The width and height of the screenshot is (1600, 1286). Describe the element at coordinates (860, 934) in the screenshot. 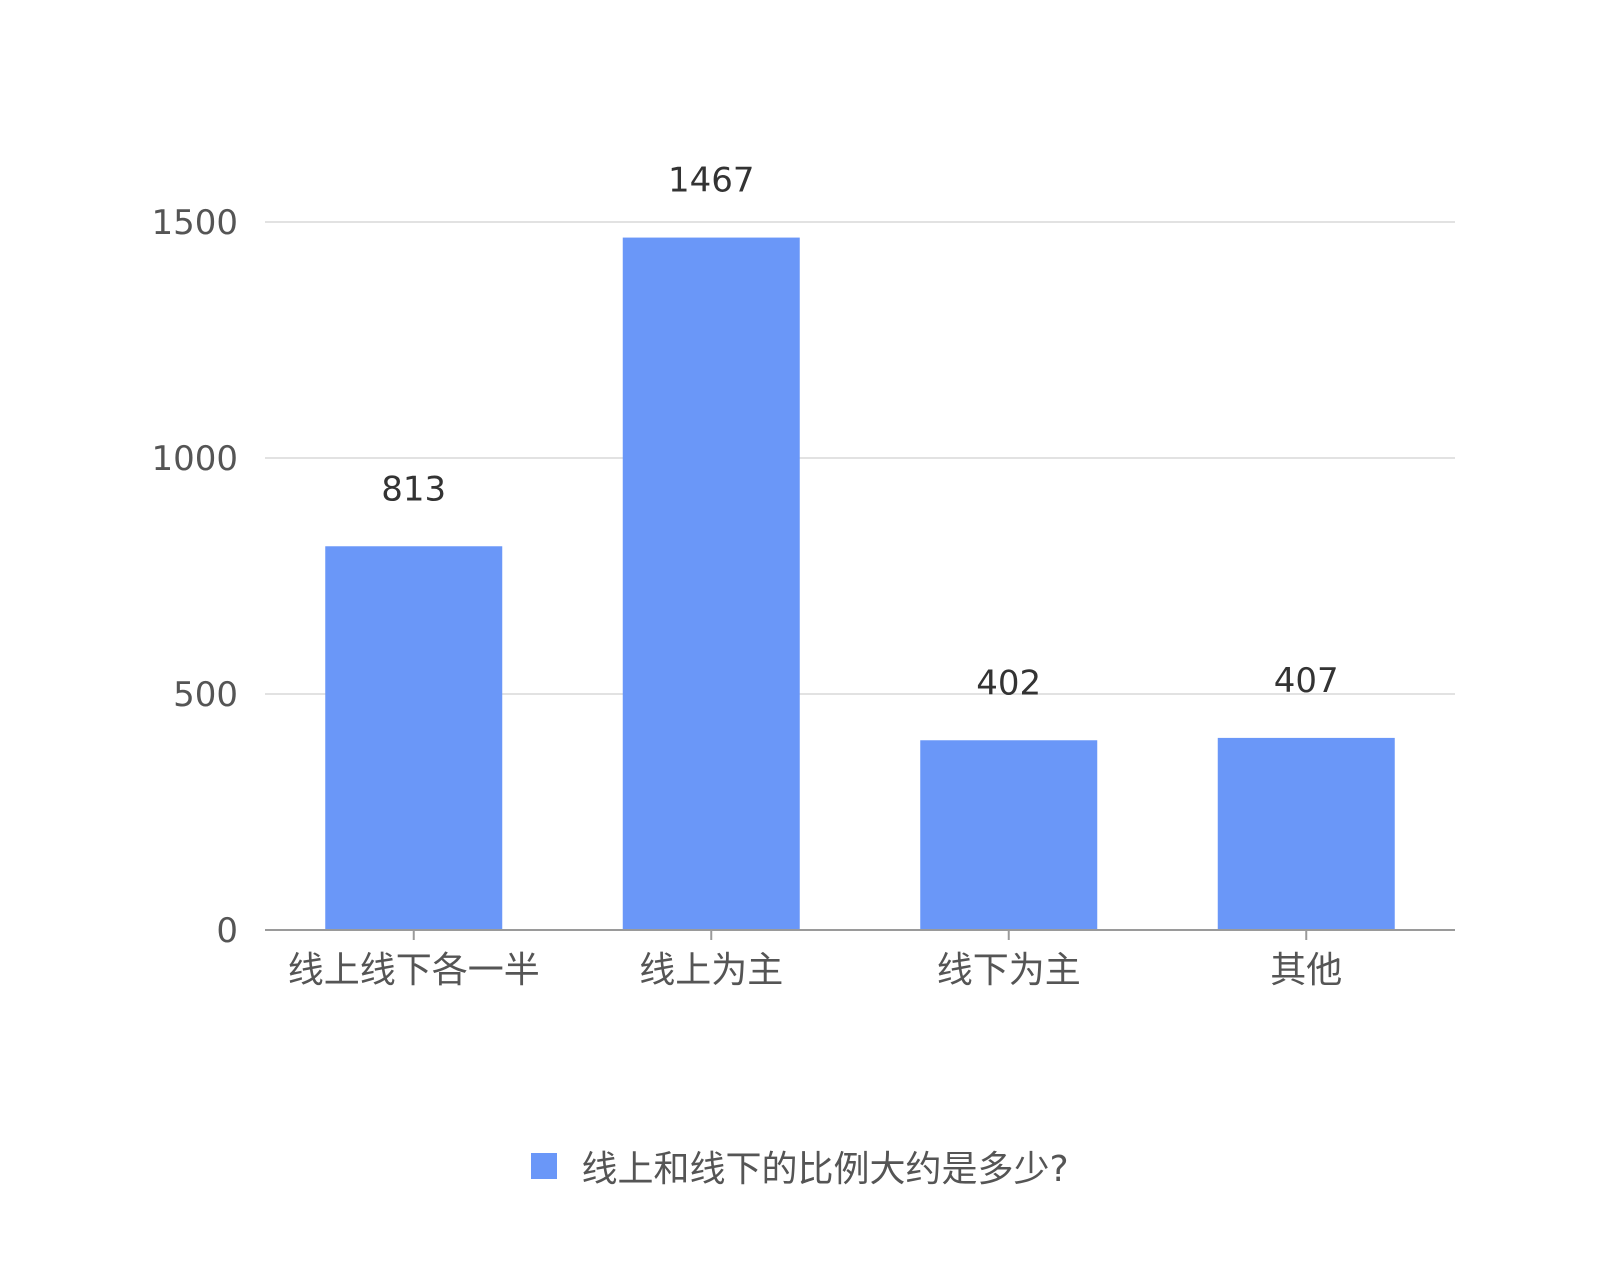

I see `axes` at that location.